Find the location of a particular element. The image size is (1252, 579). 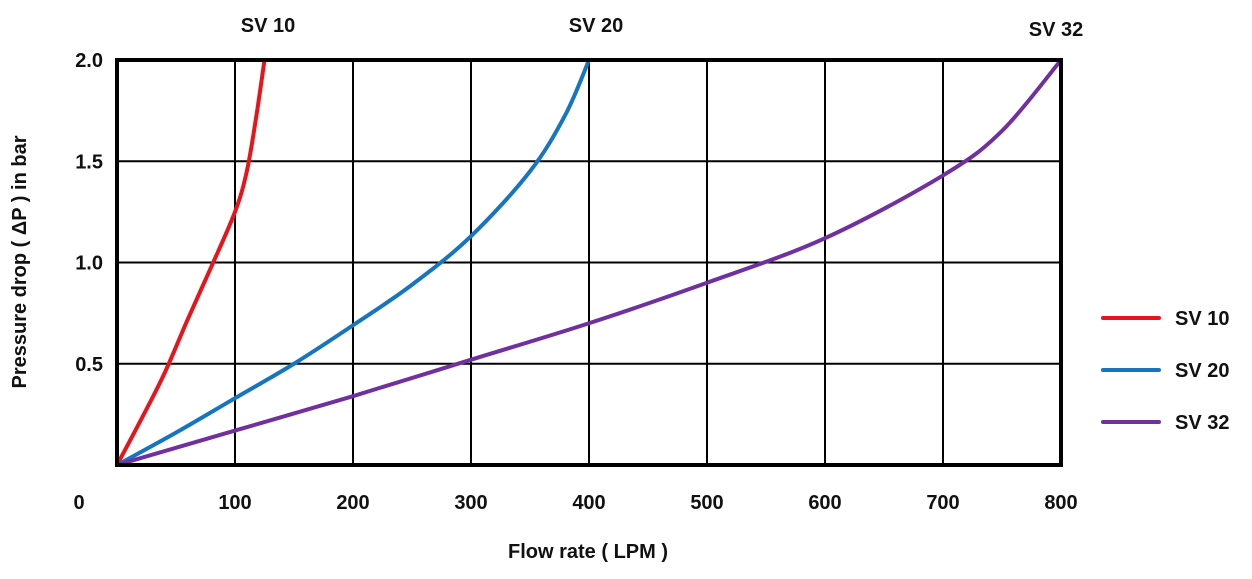

x-tick-label: 400 is located at coordinates (588, 503).